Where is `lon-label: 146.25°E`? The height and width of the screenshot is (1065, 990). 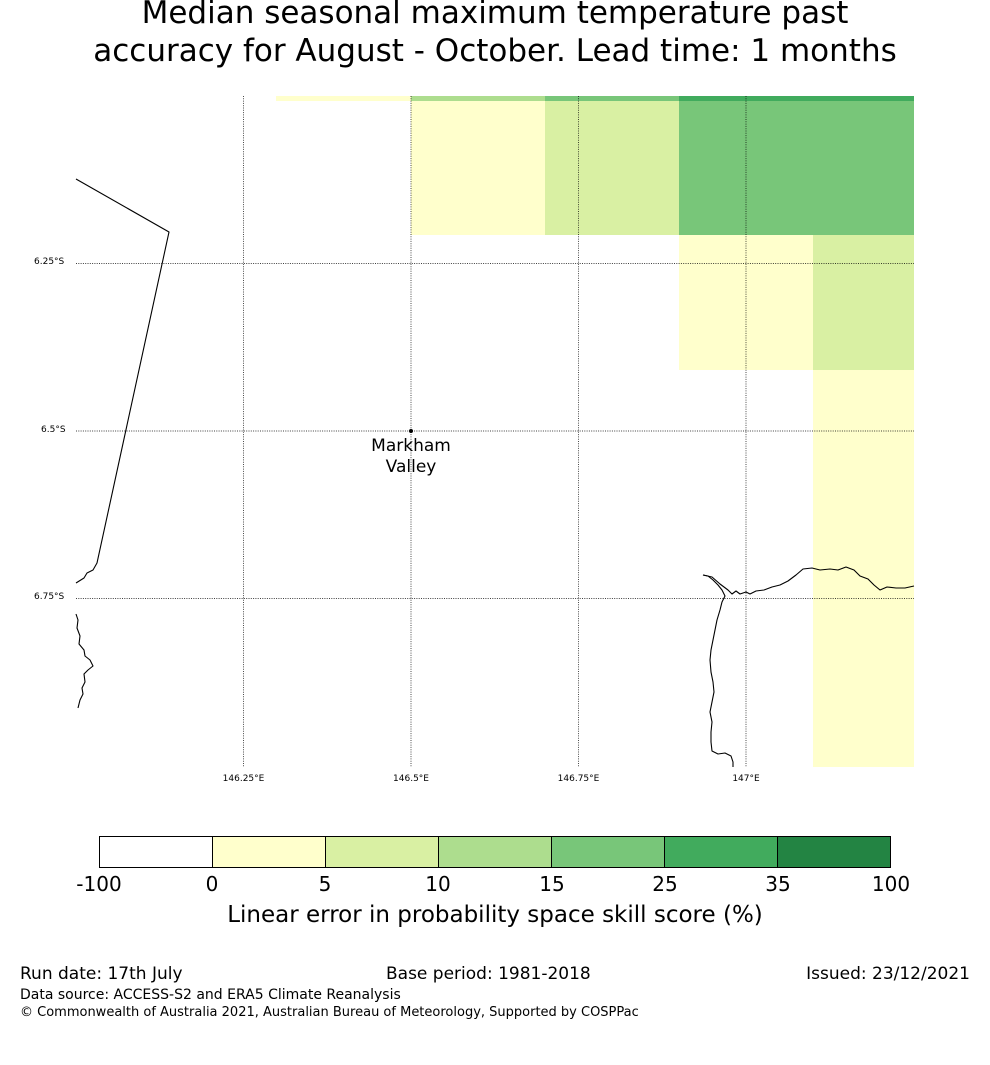 lon-label: 146.25°E is located at coordinates (243, 779).